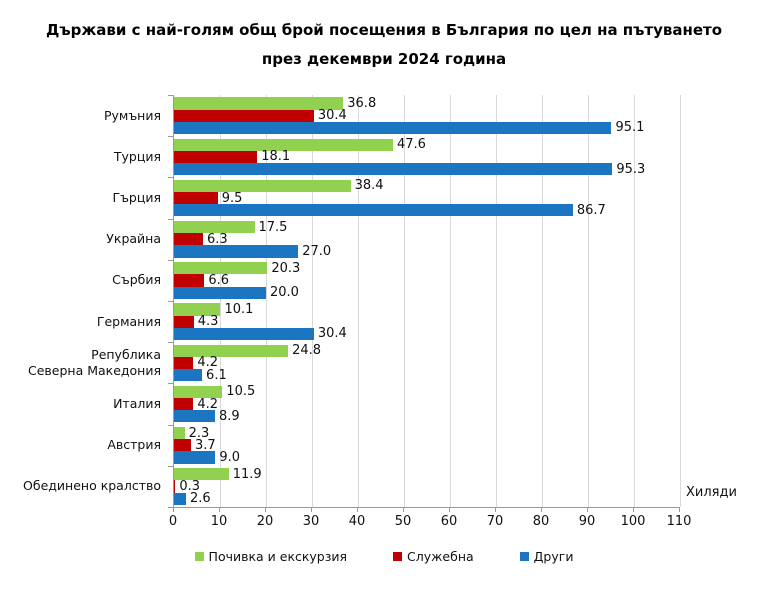 The image size is (768, 589). I want to click on value-label: 9.5, so click(232, 198).